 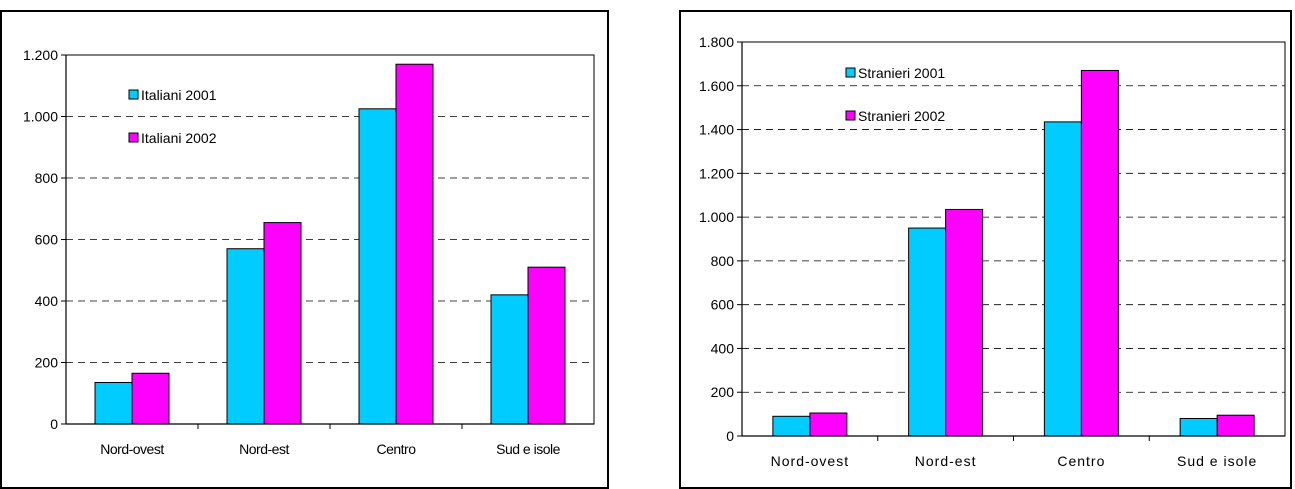 I want to click on italiani-xtick-label: Sud e isole, so click(x=528, y=449).